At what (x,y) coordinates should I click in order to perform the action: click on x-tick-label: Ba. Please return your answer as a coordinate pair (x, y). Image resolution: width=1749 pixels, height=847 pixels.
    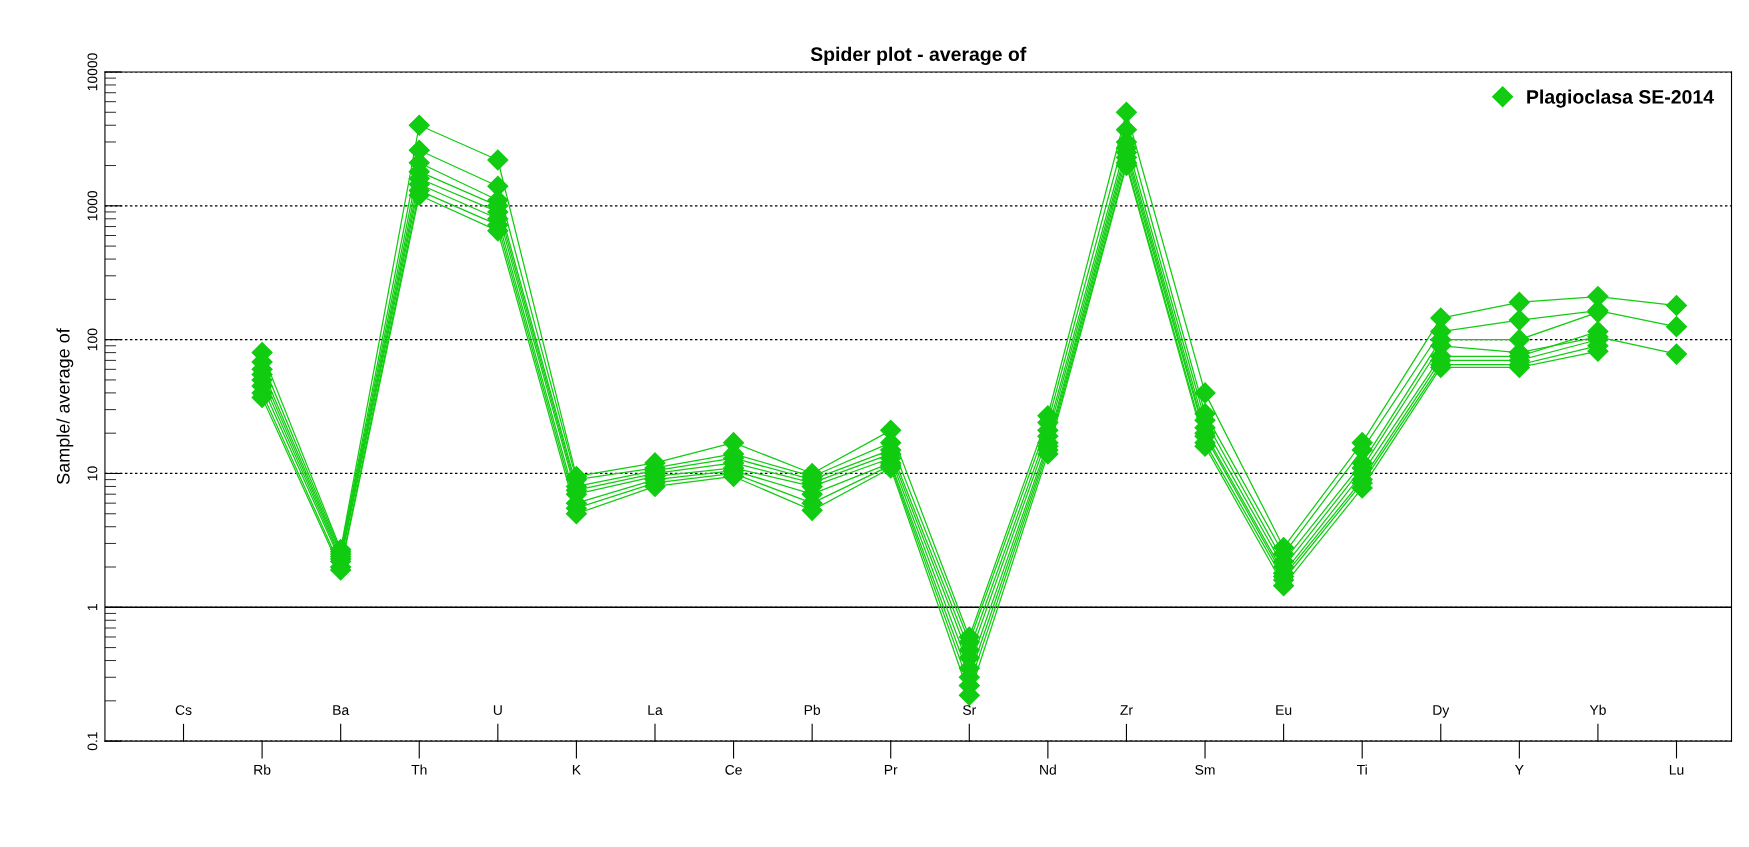
    Looking at the image, I should click on (341, 710).